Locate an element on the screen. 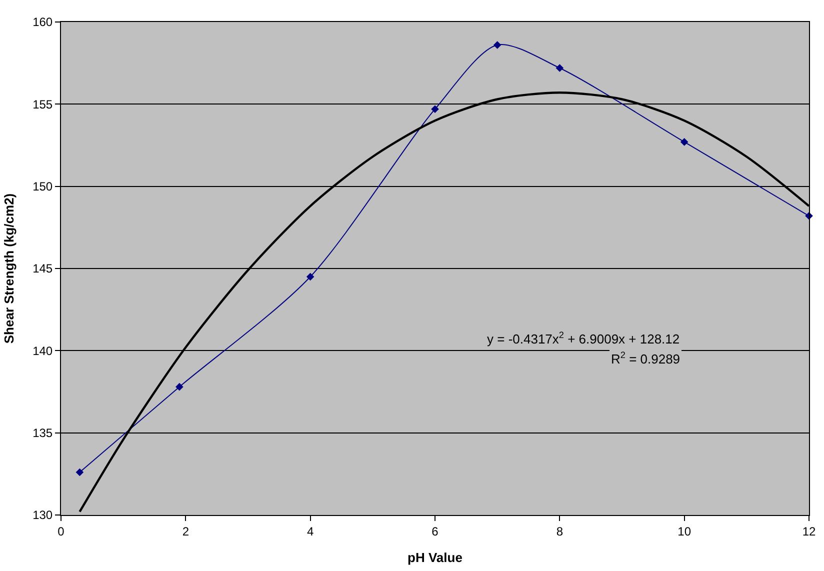 This screenshot has width=824, height=571. y-tick-label: 140 is located at coordinates (42, 351).